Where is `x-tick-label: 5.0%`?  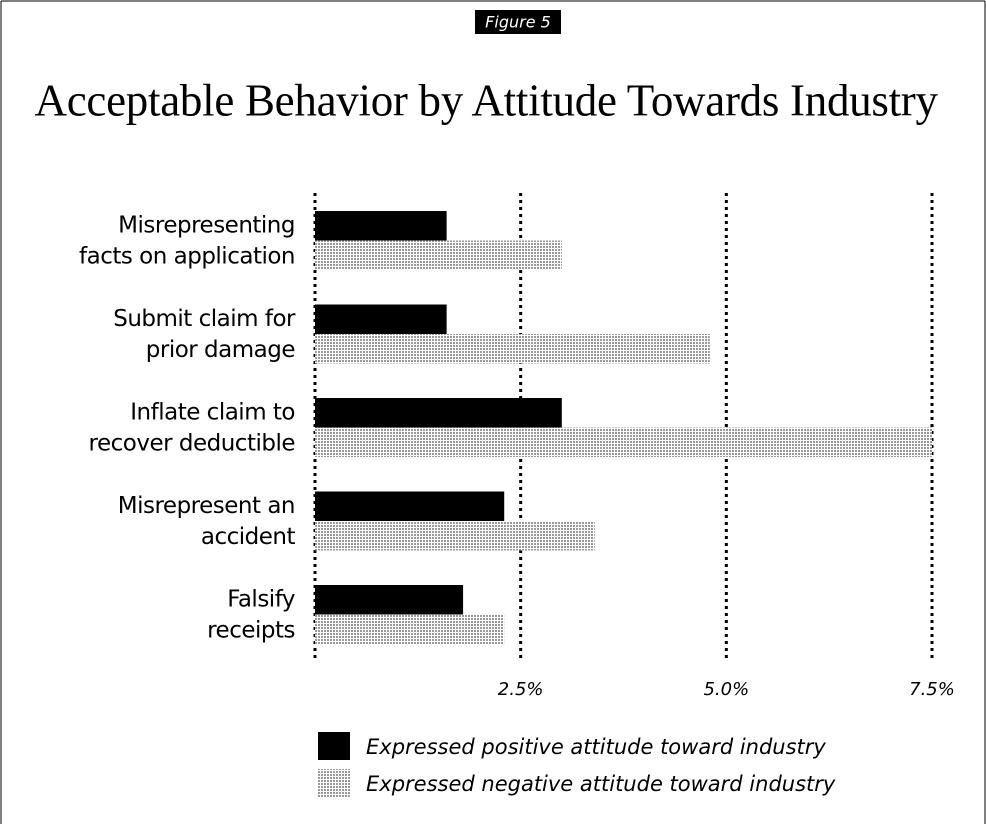
x-tick-label: 5.0% is located at coordinates (726, 689).